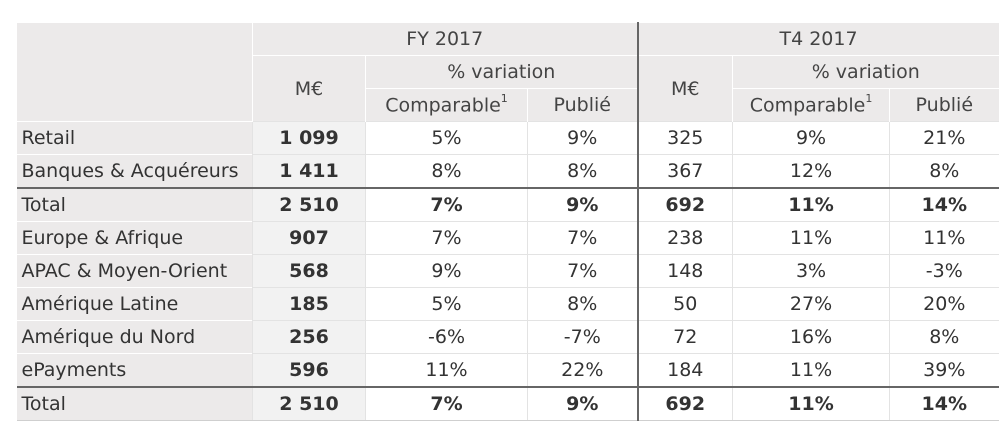  What do you see at coordinates (944, 105) in the screenshot?
I see `q4-published-header: Publié` at bounding box center [944, 105].